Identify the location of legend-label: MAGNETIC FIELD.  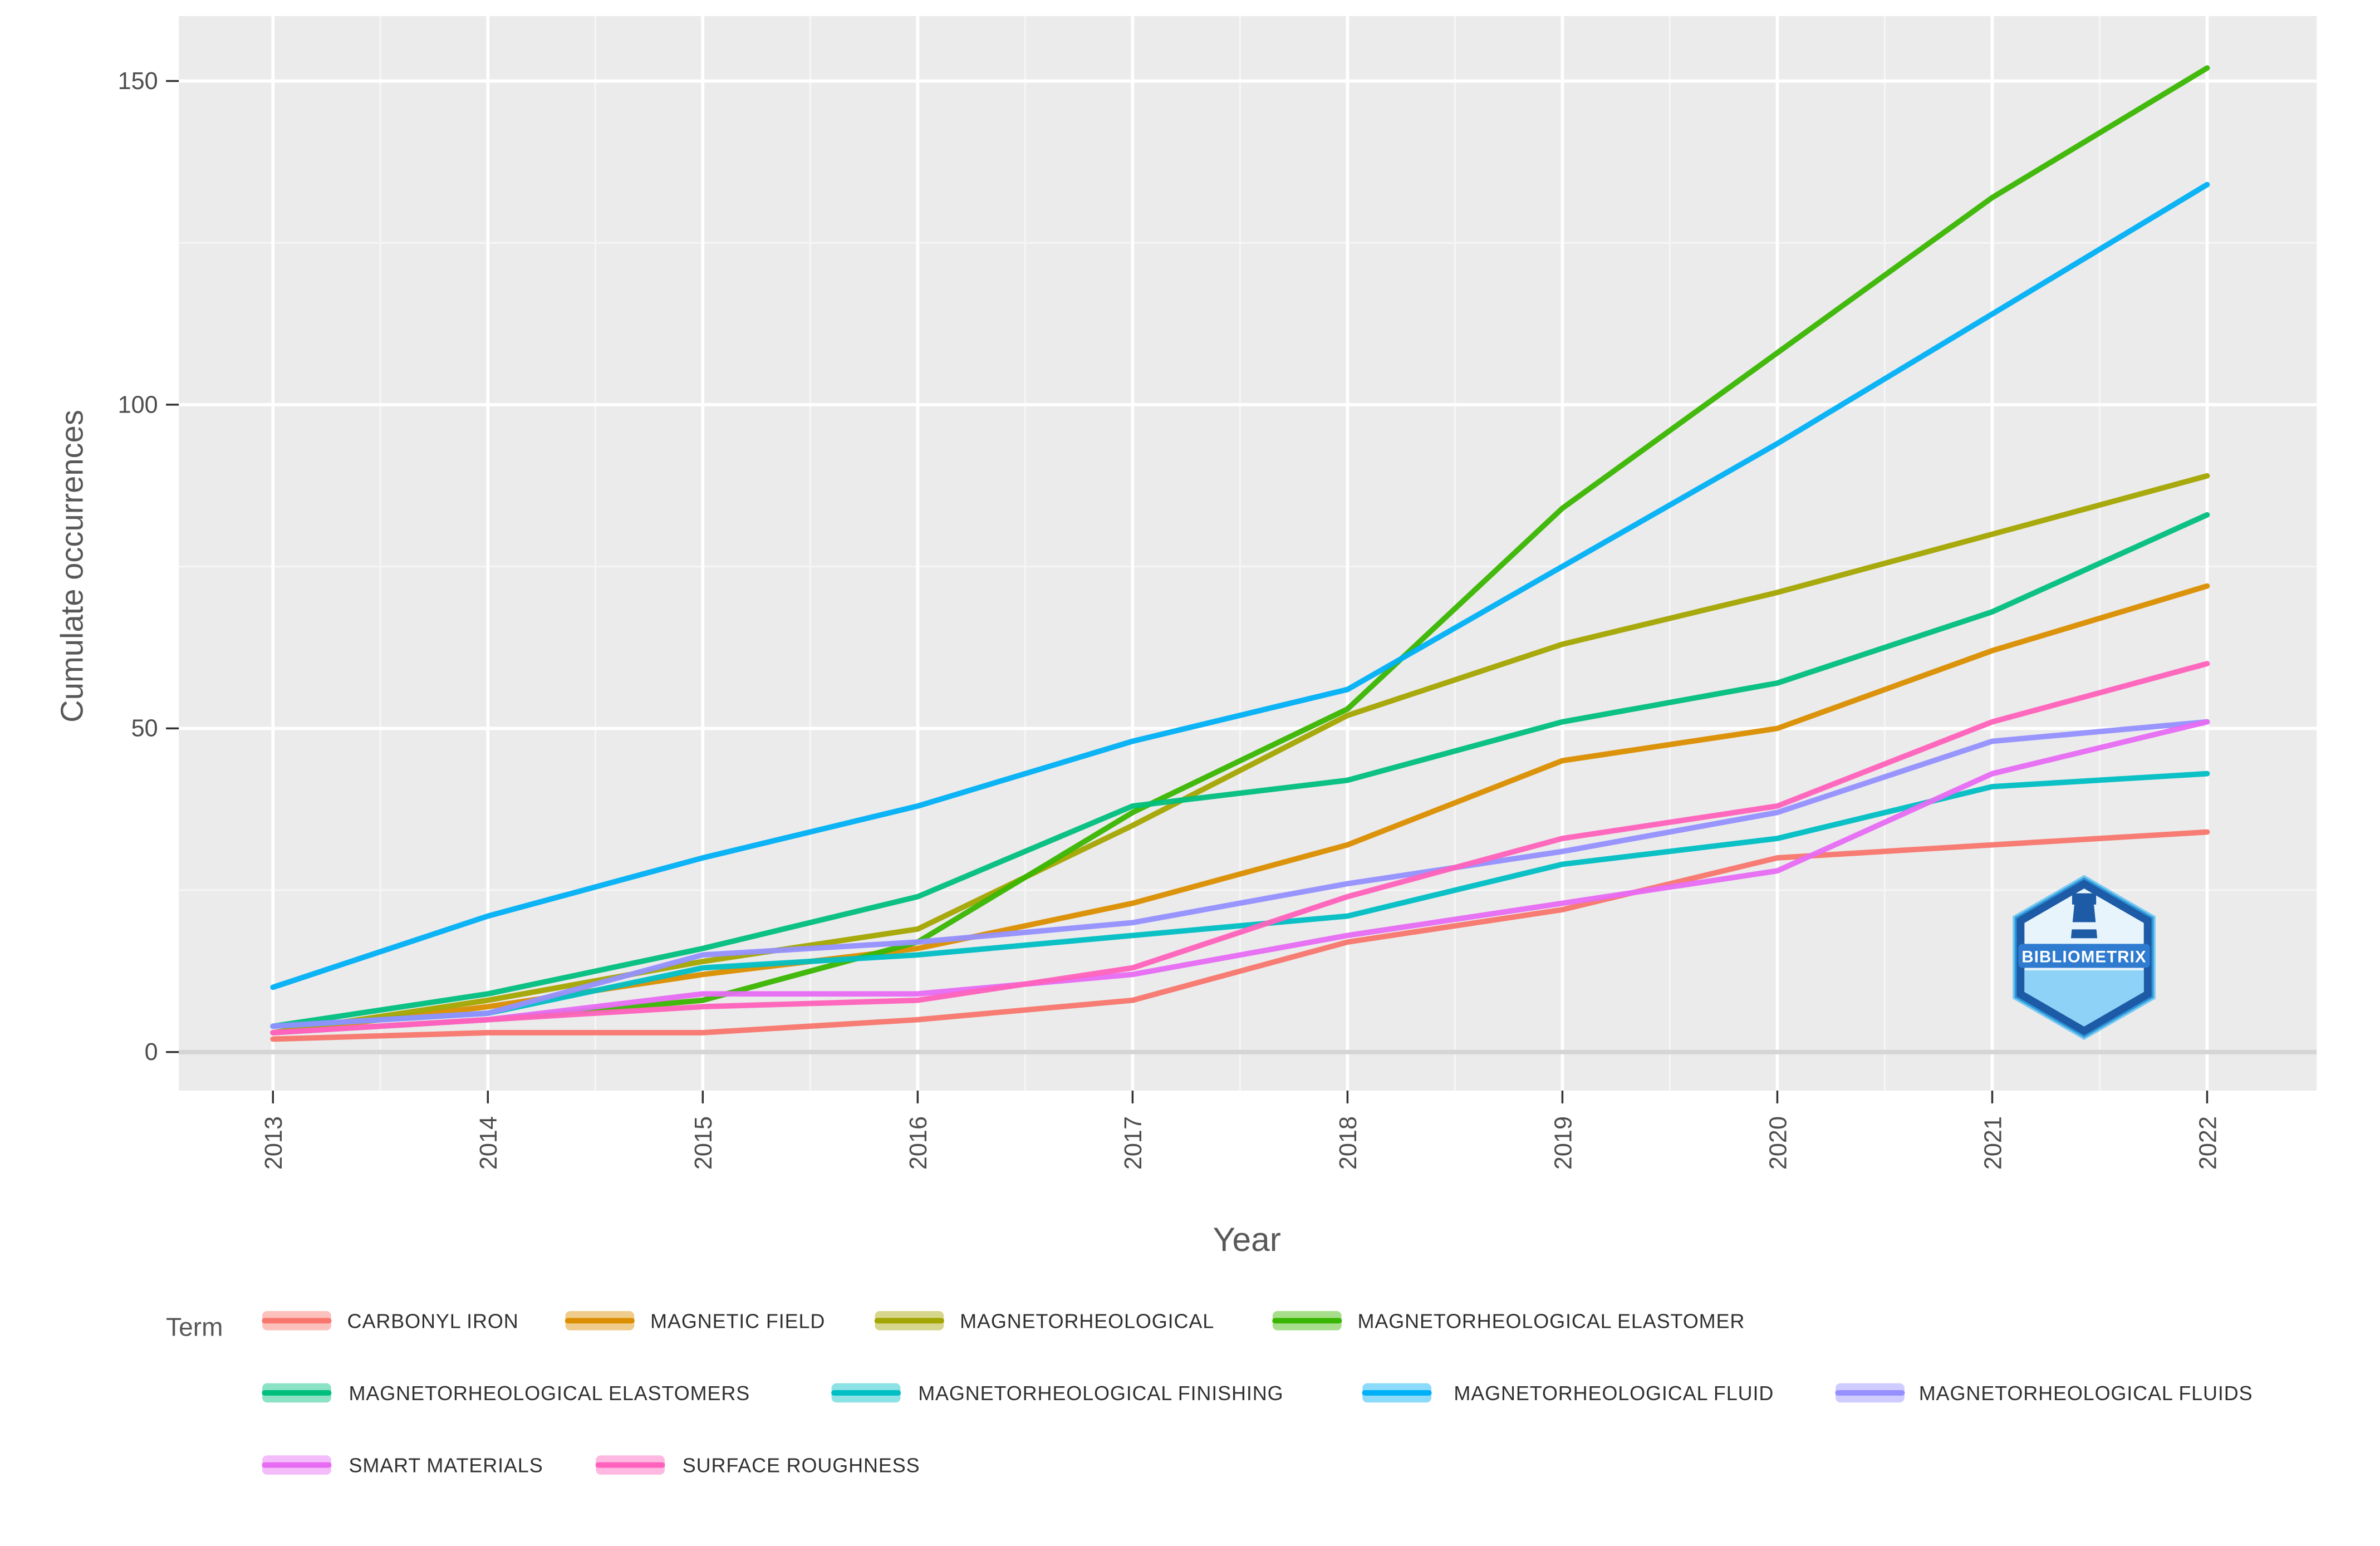
(737, 1320).